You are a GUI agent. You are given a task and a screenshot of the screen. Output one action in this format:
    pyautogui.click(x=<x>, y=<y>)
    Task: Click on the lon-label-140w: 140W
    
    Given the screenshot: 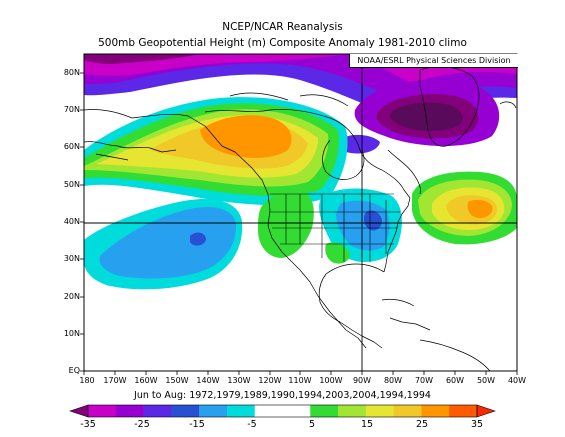 What is the action you would take?
    pyautogui.click(x=208, y=380)
    